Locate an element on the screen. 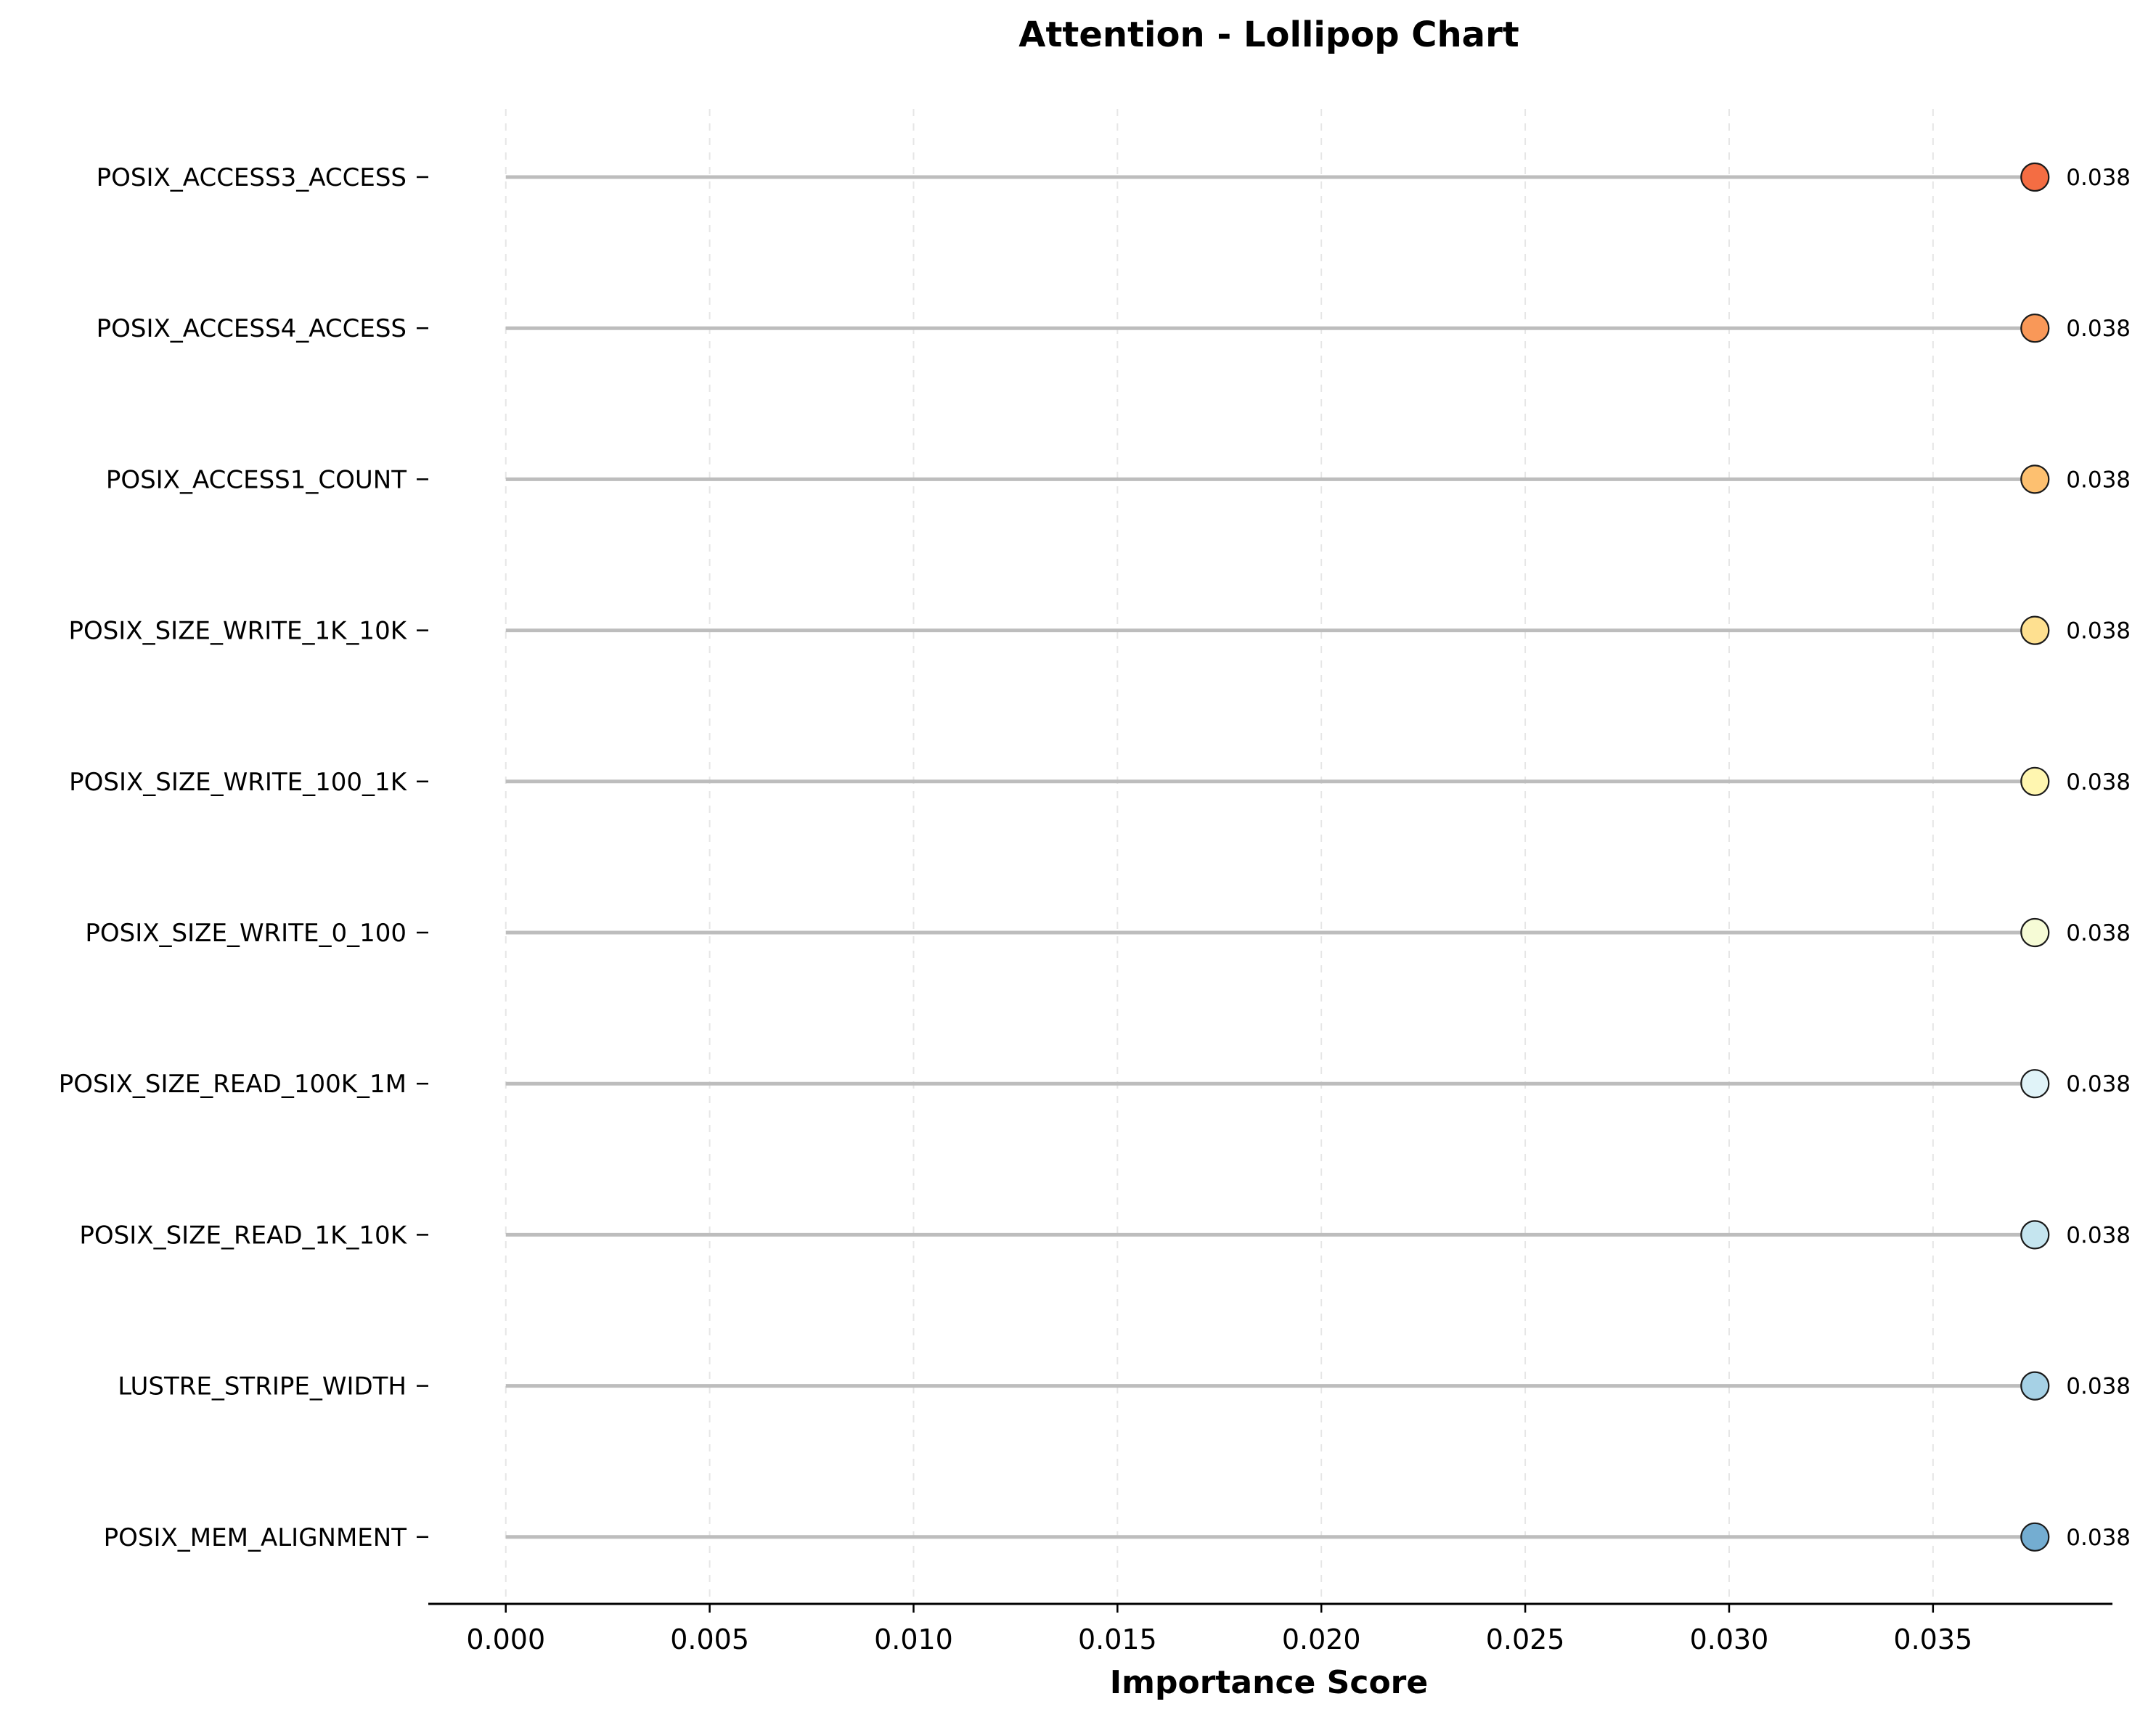  chart-title: Attention - Lollipop Chart is located at coordinates (1269, 35).